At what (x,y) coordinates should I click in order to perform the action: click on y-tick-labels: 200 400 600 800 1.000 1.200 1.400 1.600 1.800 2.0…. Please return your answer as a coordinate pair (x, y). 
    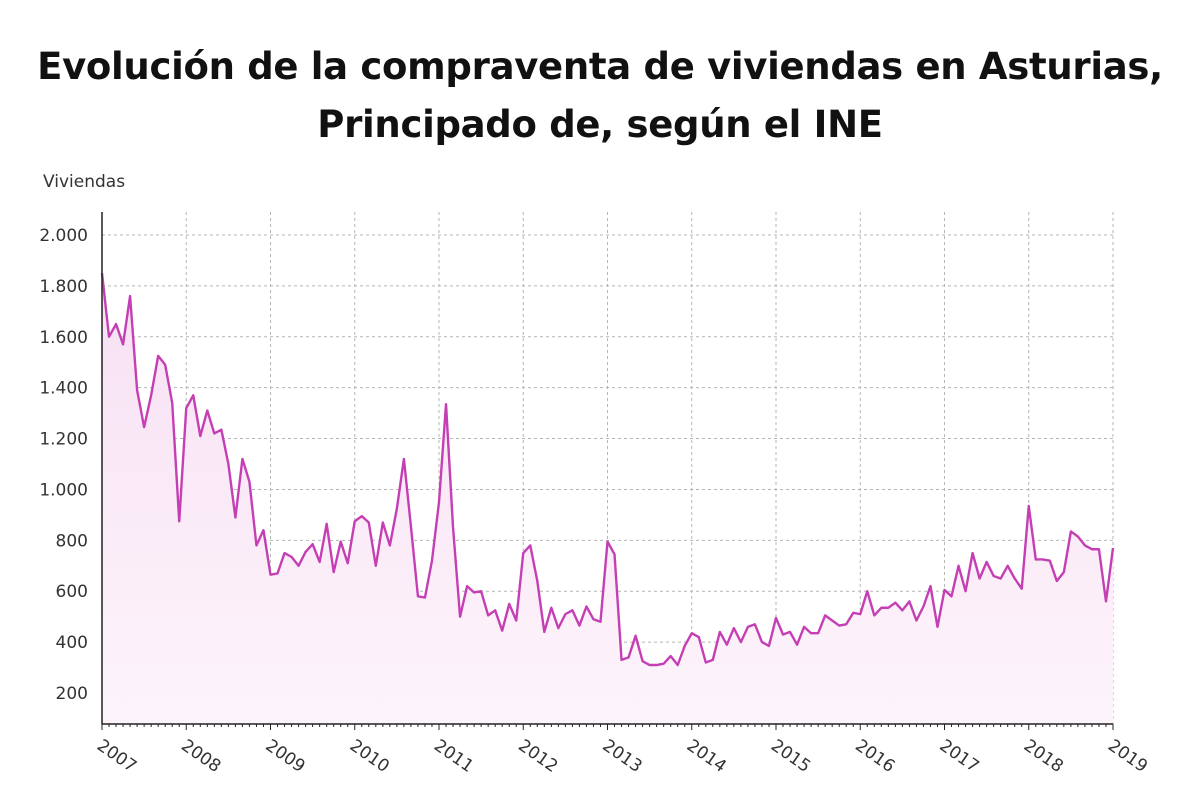
    Looking at the image, I should click on (63, 465).